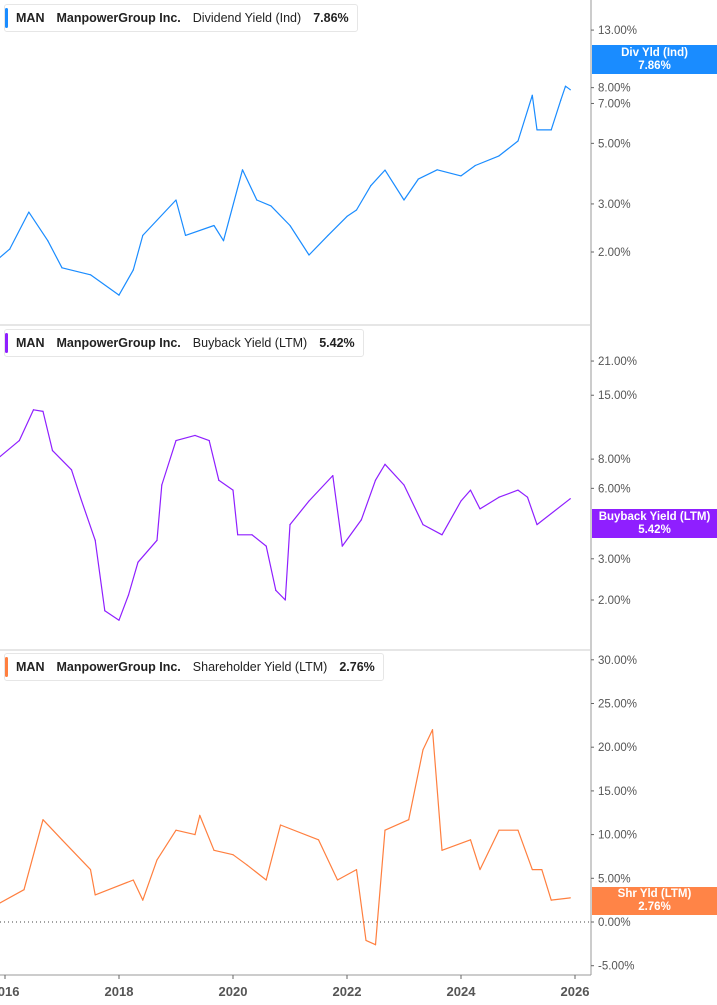 This screenshot has width=717, height=1005. I want to click on y-tick-label: 5.00%, so click(614, 144).